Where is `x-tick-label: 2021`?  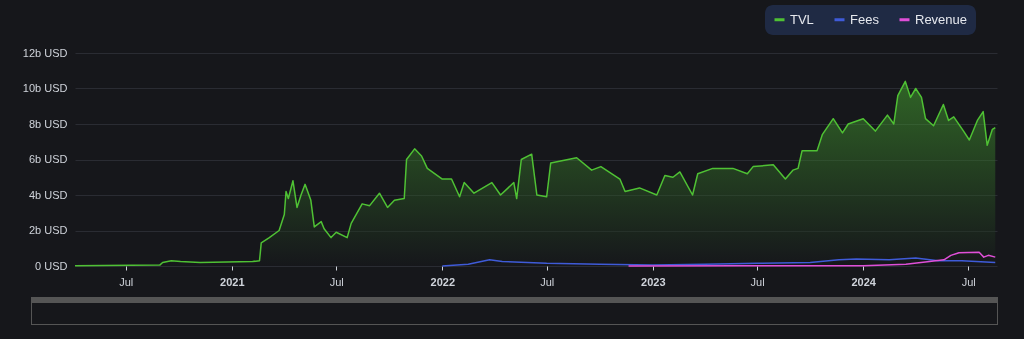
x-tick-label: 2021 is located at coordinates (232, 281).